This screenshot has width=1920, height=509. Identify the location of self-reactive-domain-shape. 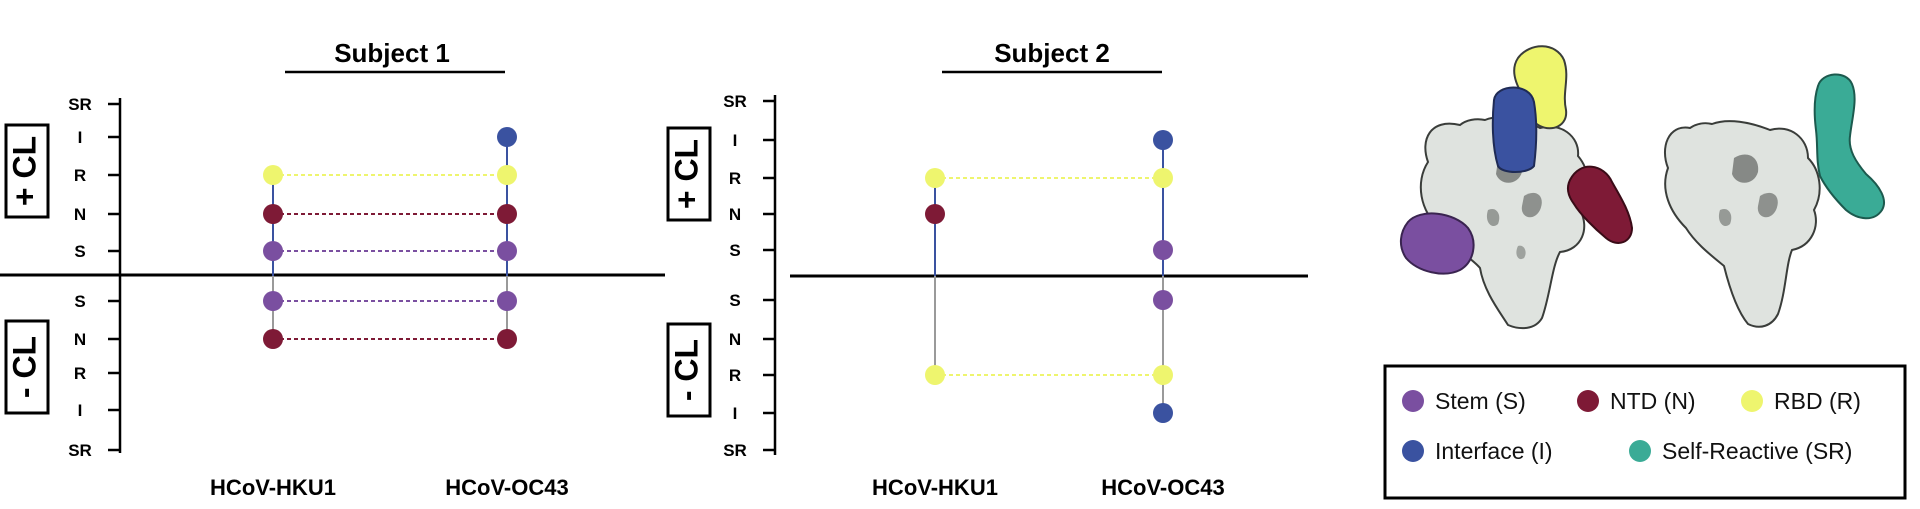
(1849, 146).